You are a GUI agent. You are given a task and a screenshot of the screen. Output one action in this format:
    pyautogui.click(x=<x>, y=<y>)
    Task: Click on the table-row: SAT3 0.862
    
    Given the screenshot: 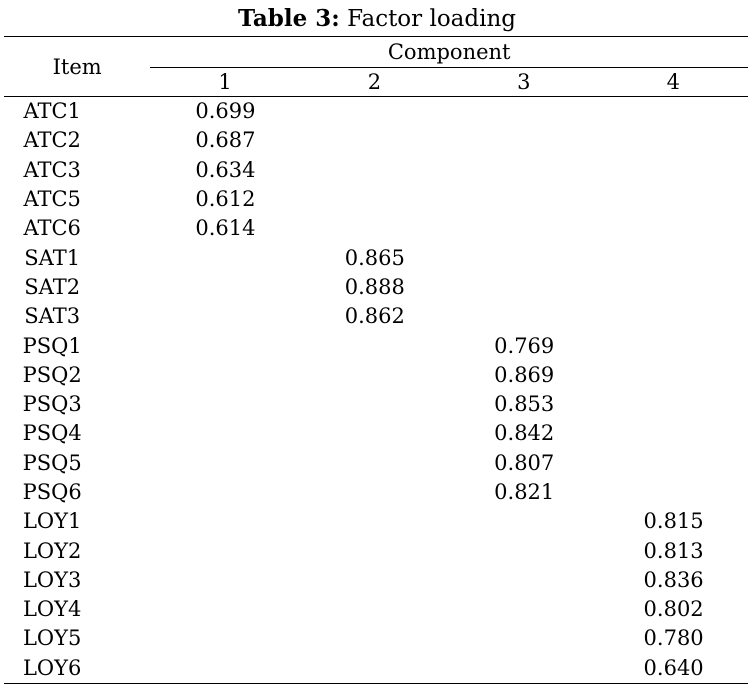 What is the action you would take?
    pyautogui.click(x=376, y=316)
    